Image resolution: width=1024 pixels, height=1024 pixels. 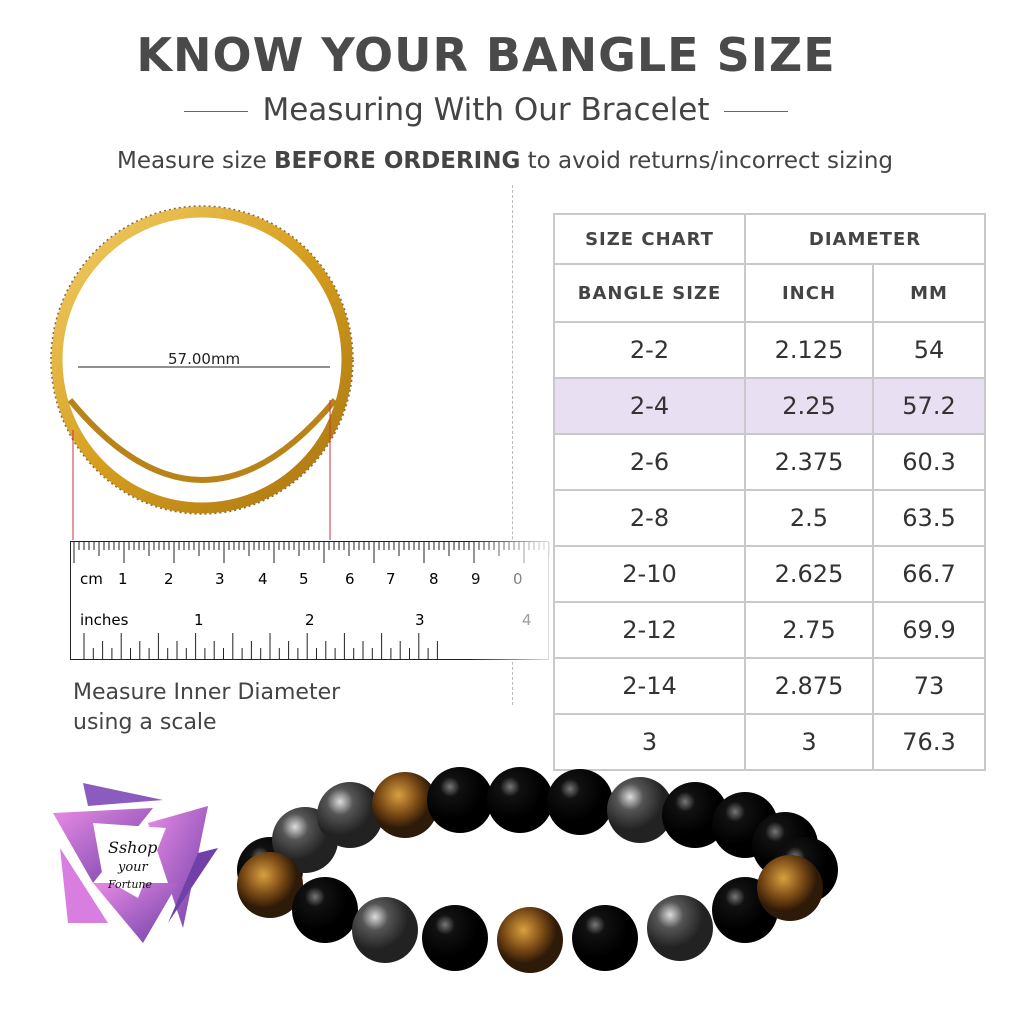 I want to click on table-subheader-row: BANGLE SIZE INCH MM, so click(x=769, y=293).